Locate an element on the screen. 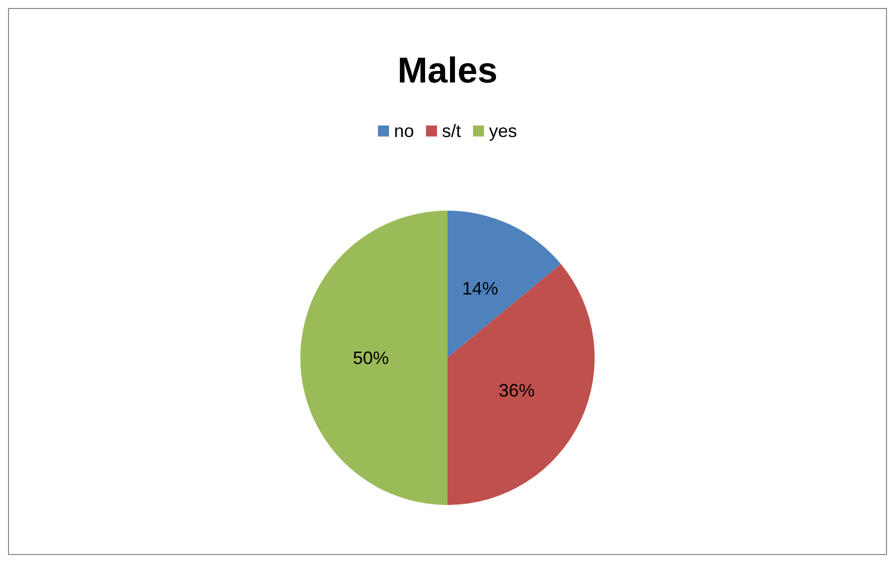 Image resolution: width=895 pixels, height=563 pixels. chart-title: Males is located at coordinates (447, 70).